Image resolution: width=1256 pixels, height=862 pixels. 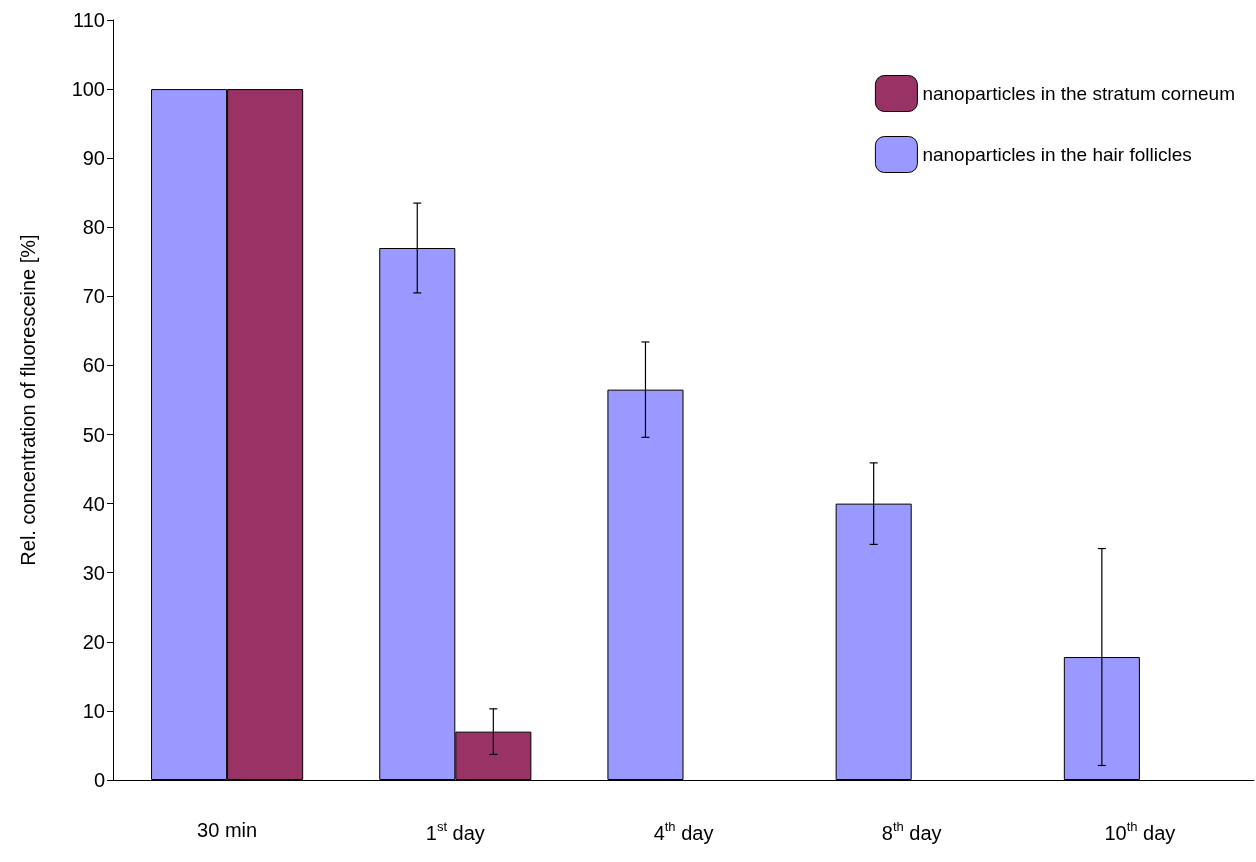 I want to click on x-tick-label: 30 min, so click(x=227, y=830).